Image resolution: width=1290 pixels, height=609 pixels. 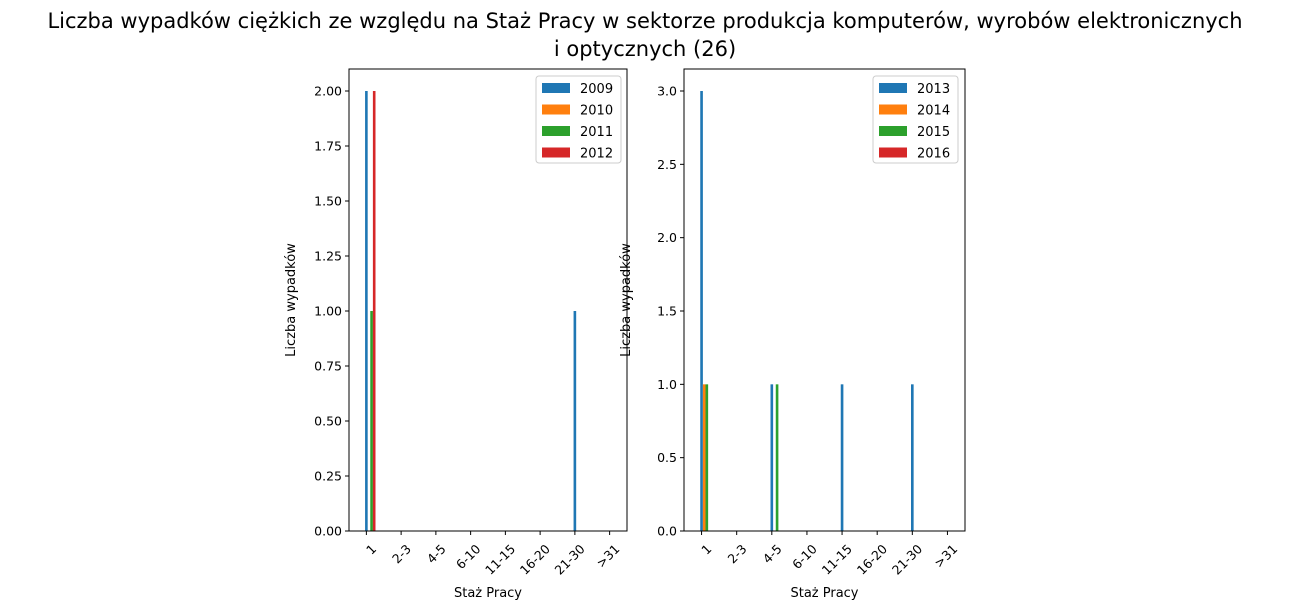 What do you see at coordinates (556, 131) in the screenshot?
I see `legend-swatch-2011` at bounding box center [556, 131].